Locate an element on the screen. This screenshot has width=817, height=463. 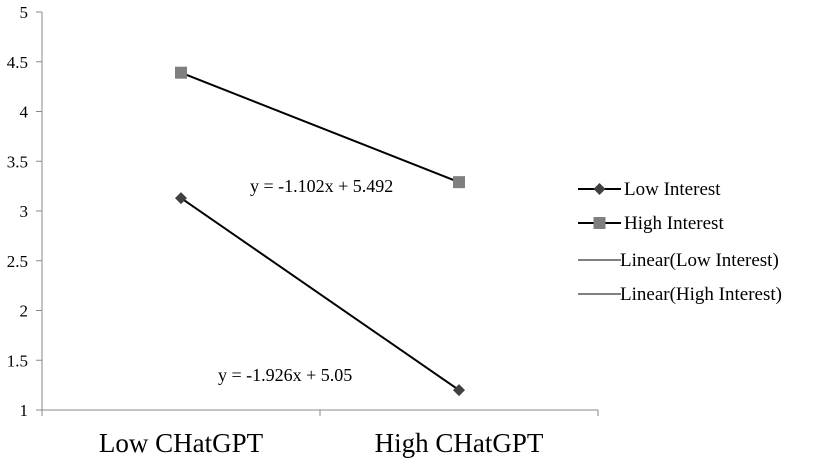
legend-label-low-interest: Low Interest is located at coordinates (672, 189).